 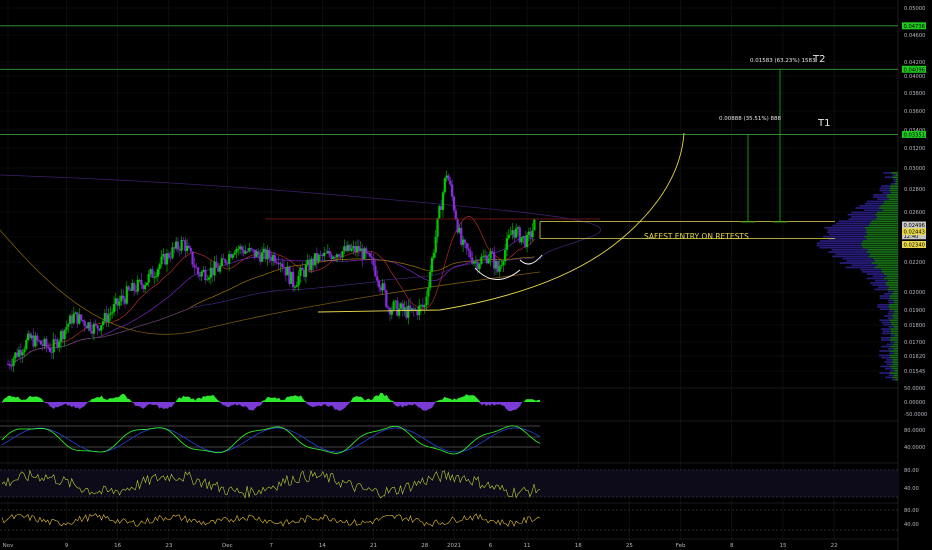 I want to click on stoch-tick-label: 40.00, so click(x=911, y=525).